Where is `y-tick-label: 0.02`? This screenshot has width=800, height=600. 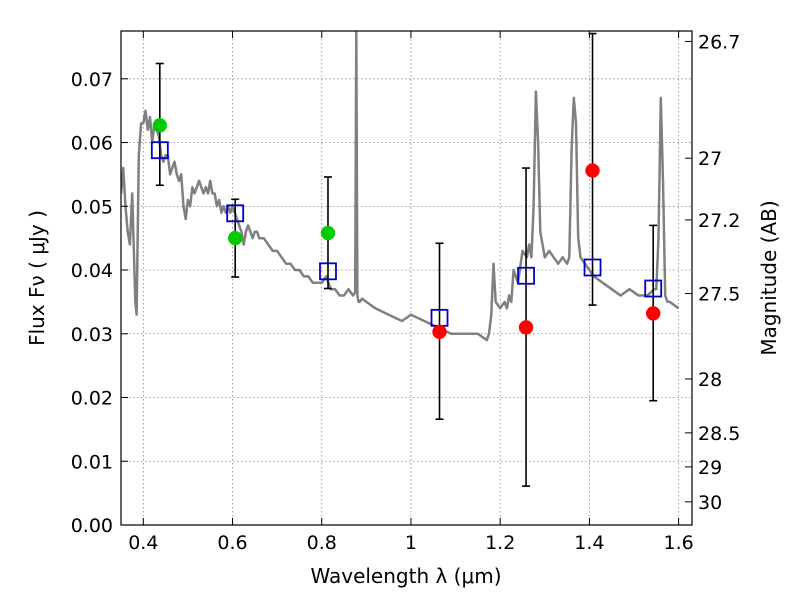
y-tick-label: 0.02 is located at coordinates (92, 399).